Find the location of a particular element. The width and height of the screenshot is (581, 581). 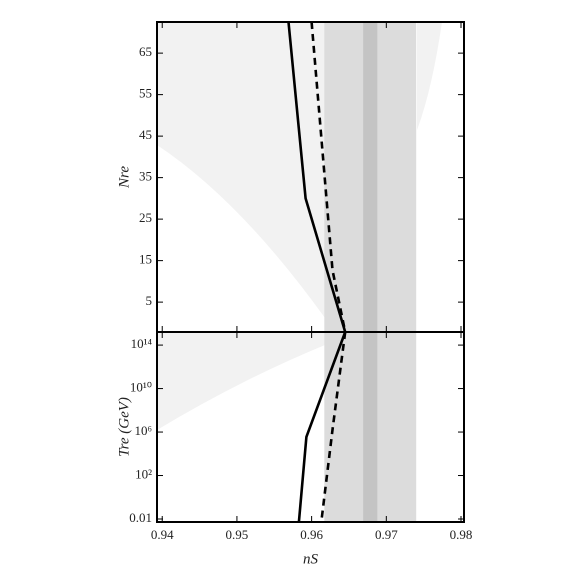

y-tick-label: 25 is located at coordinates (145, 217).